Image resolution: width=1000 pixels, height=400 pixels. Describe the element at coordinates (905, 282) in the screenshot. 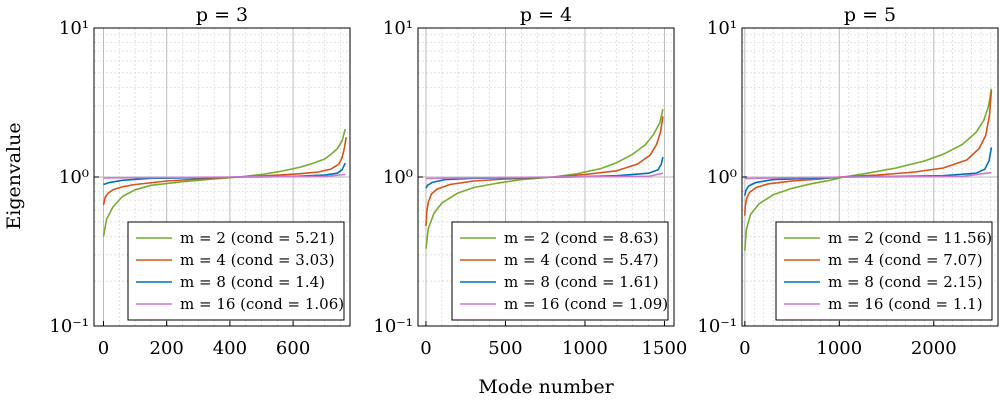

I see `legend-entry-3: m = 8 (cond = 2.15)` at that location.